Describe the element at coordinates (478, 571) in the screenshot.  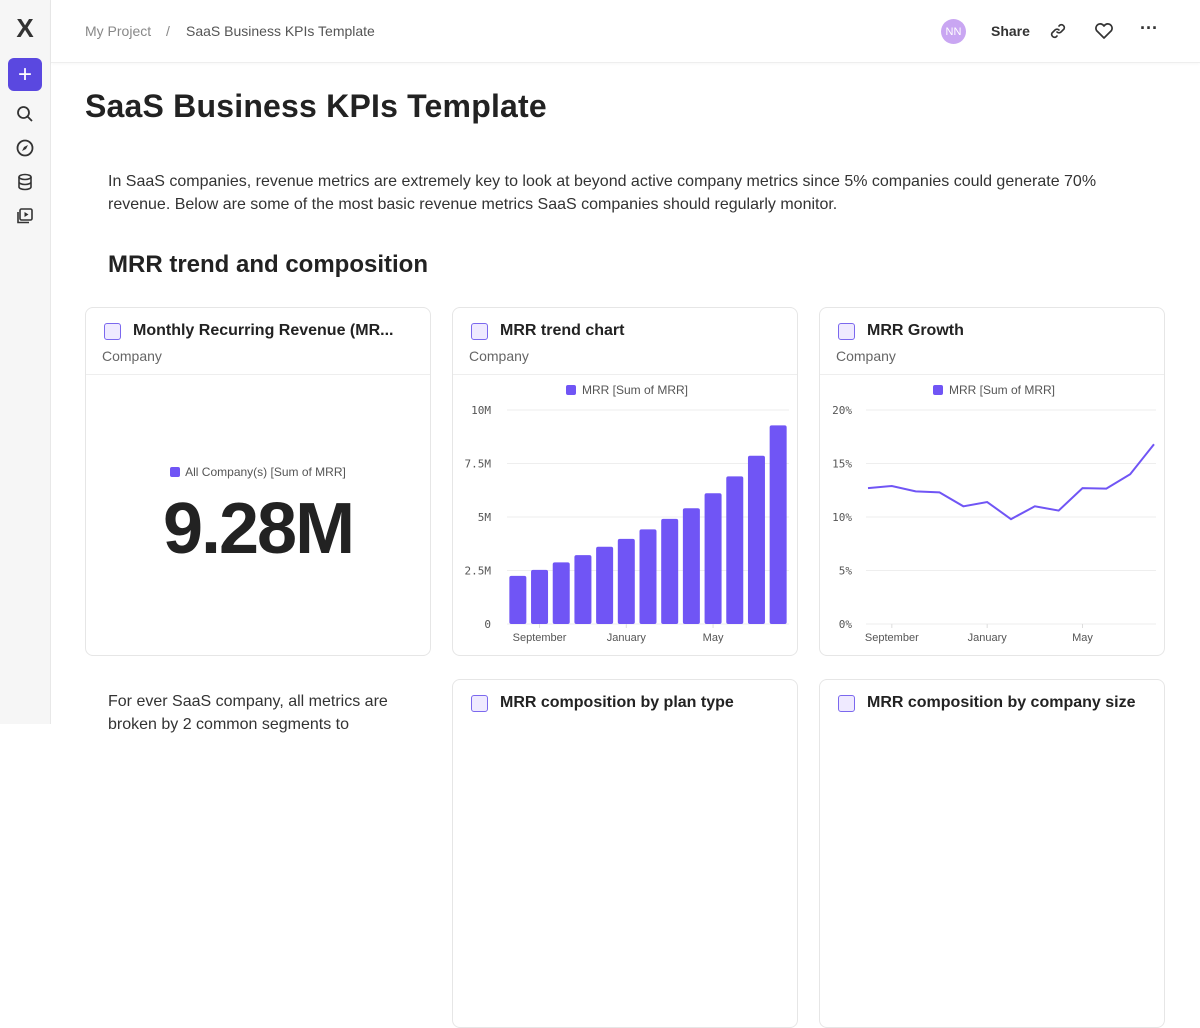
I see `y-tick-label: 2.5M` at that location.